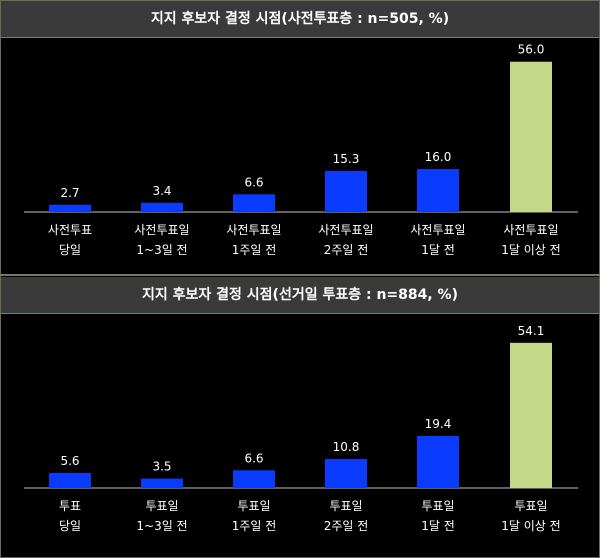 Image resolution: width=600 pixels, height=558 pixels. Describe the element at coordinates (70, 230) in the screenshot. I see `x-tick-label: 사전투표` at that location.